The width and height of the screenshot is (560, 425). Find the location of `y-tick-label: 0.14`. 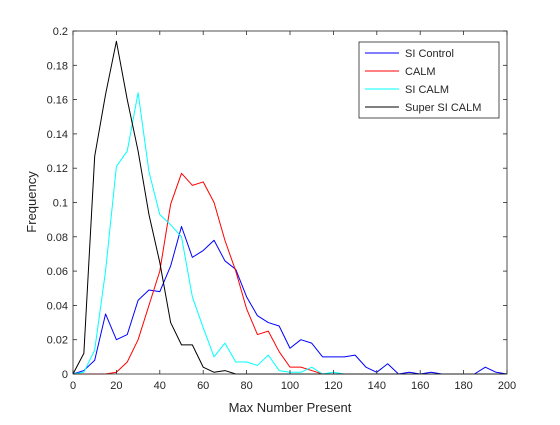

y-tick-label: 0.14 is located at coordinates (57, 135).